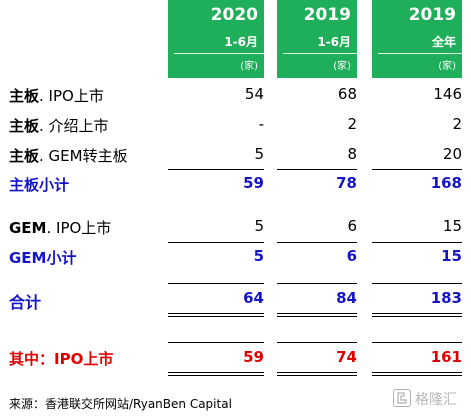 This screenshot has width=471, height=416. Describe the element at coordinates (447, 94) in the screenshot. I see `cell-value: 146` at that location.